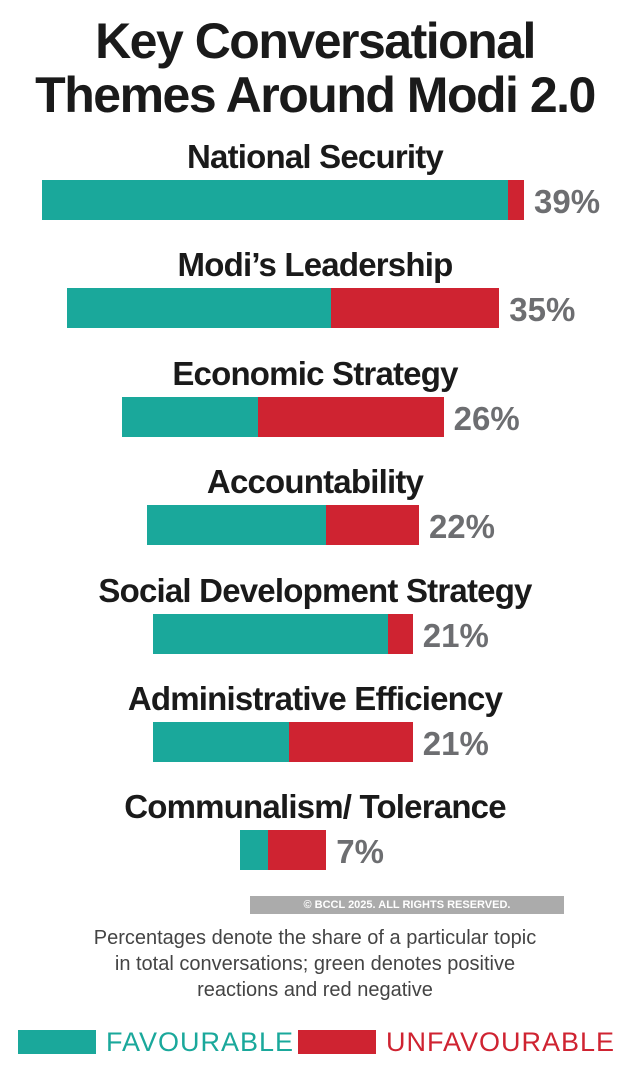 This screenshot has height=1069, width=630. Describe the element at coordinates (315, 990) in the screenshot. I see `footnote-line-3: reactions and red negative` at that location.